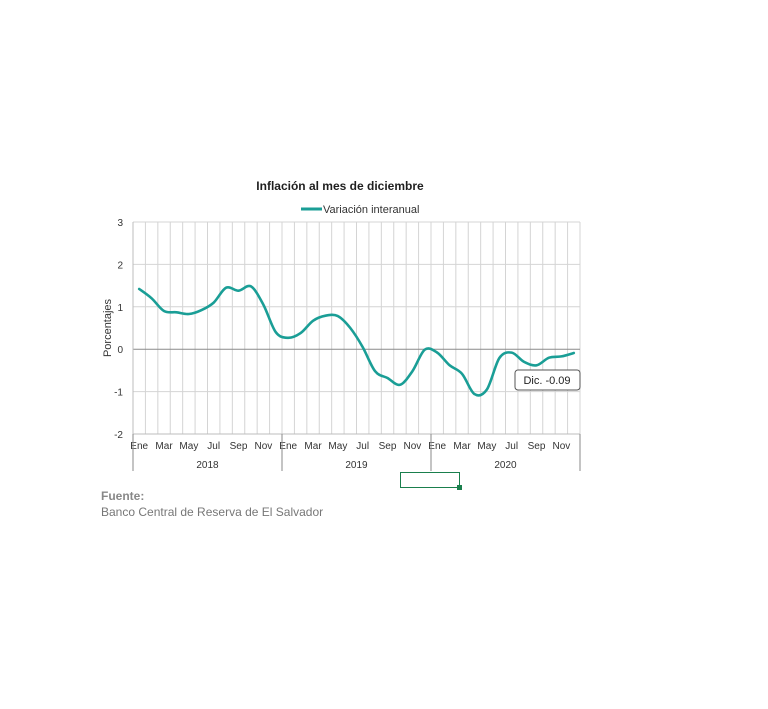 Image resolution: width=768 pixels, height=709 pixels. What do you see at coordinates (118, 435) in the screenshot?
I see `y-tick-label: -2` at bounding box center [118, 435].